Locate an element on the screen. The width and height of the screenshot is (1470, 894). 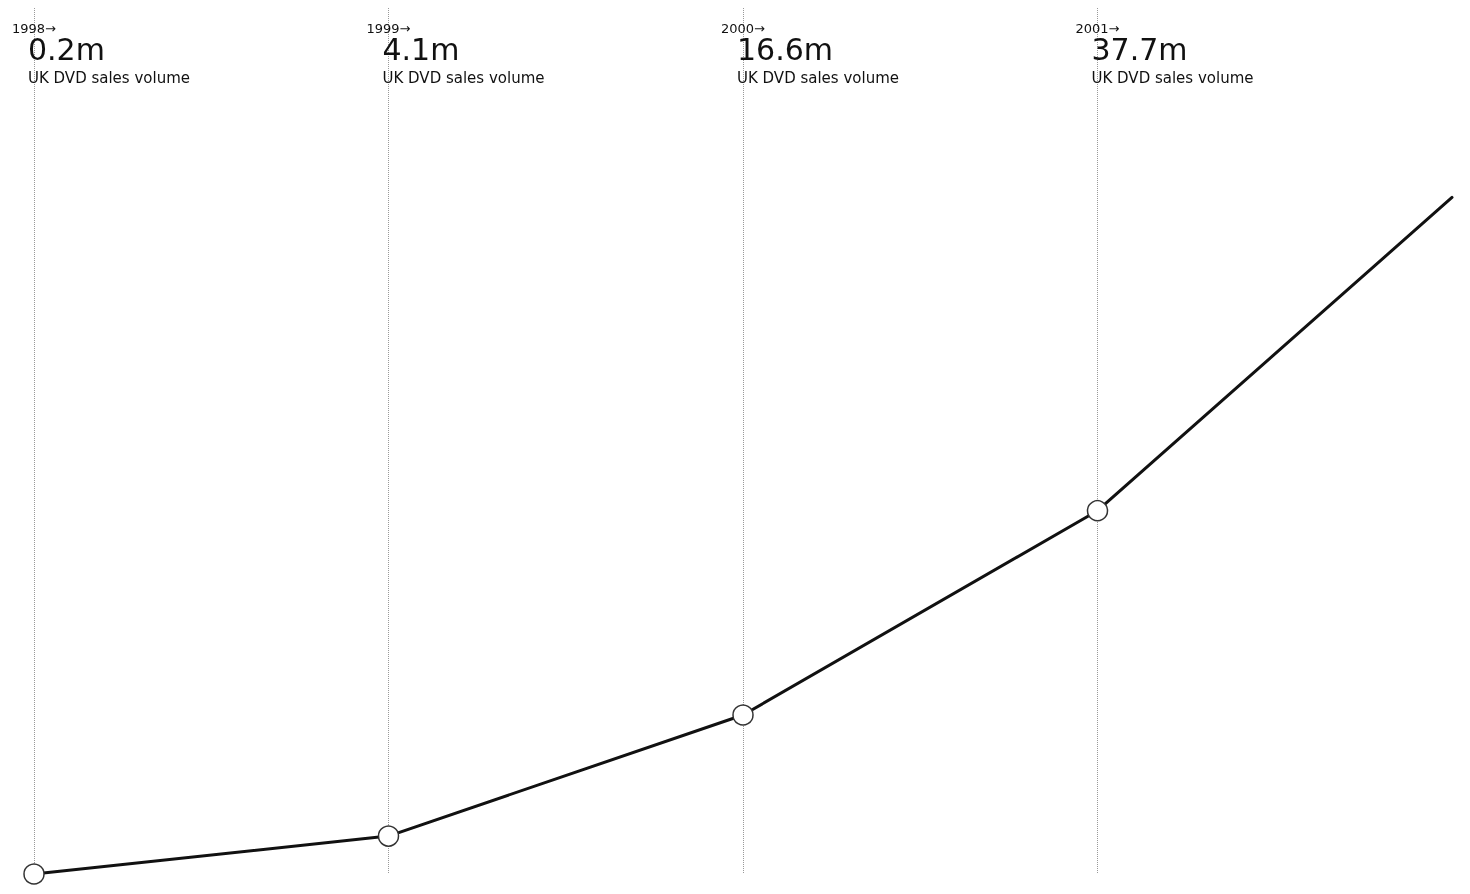
x-tick-label: 2001→ is located at coordinates (1097, 28).